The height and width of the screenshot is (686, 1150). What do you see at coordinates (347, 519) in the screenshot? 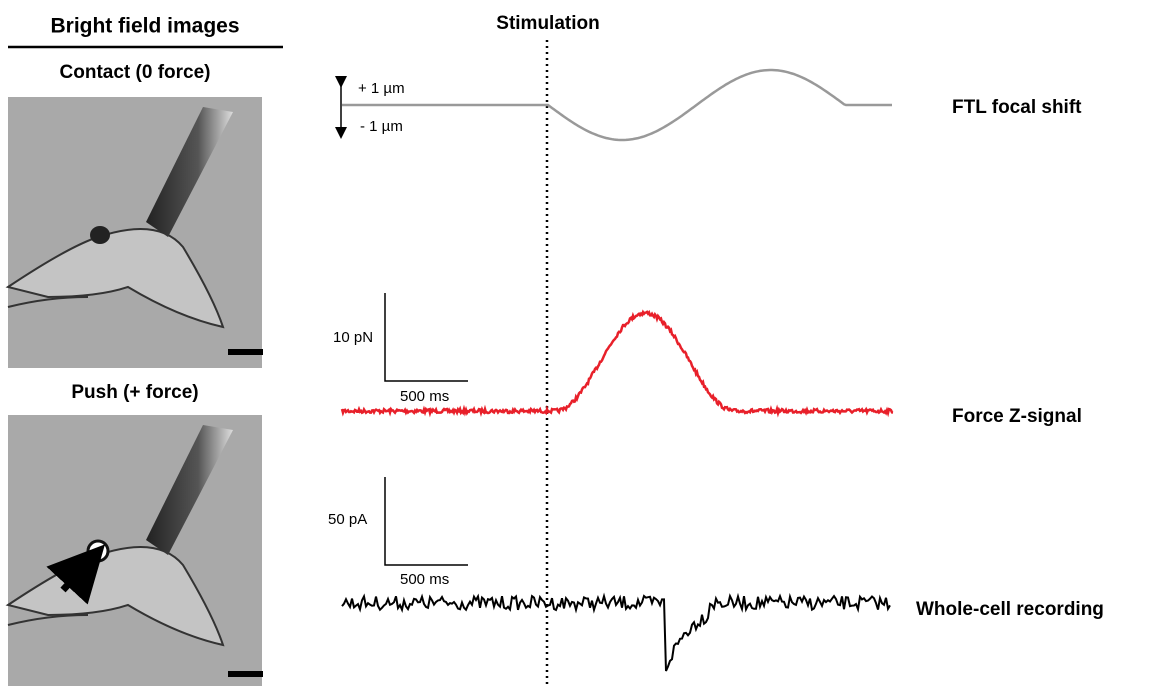
I see `scale-label: 50 pA` at bounding box center [347, 519].